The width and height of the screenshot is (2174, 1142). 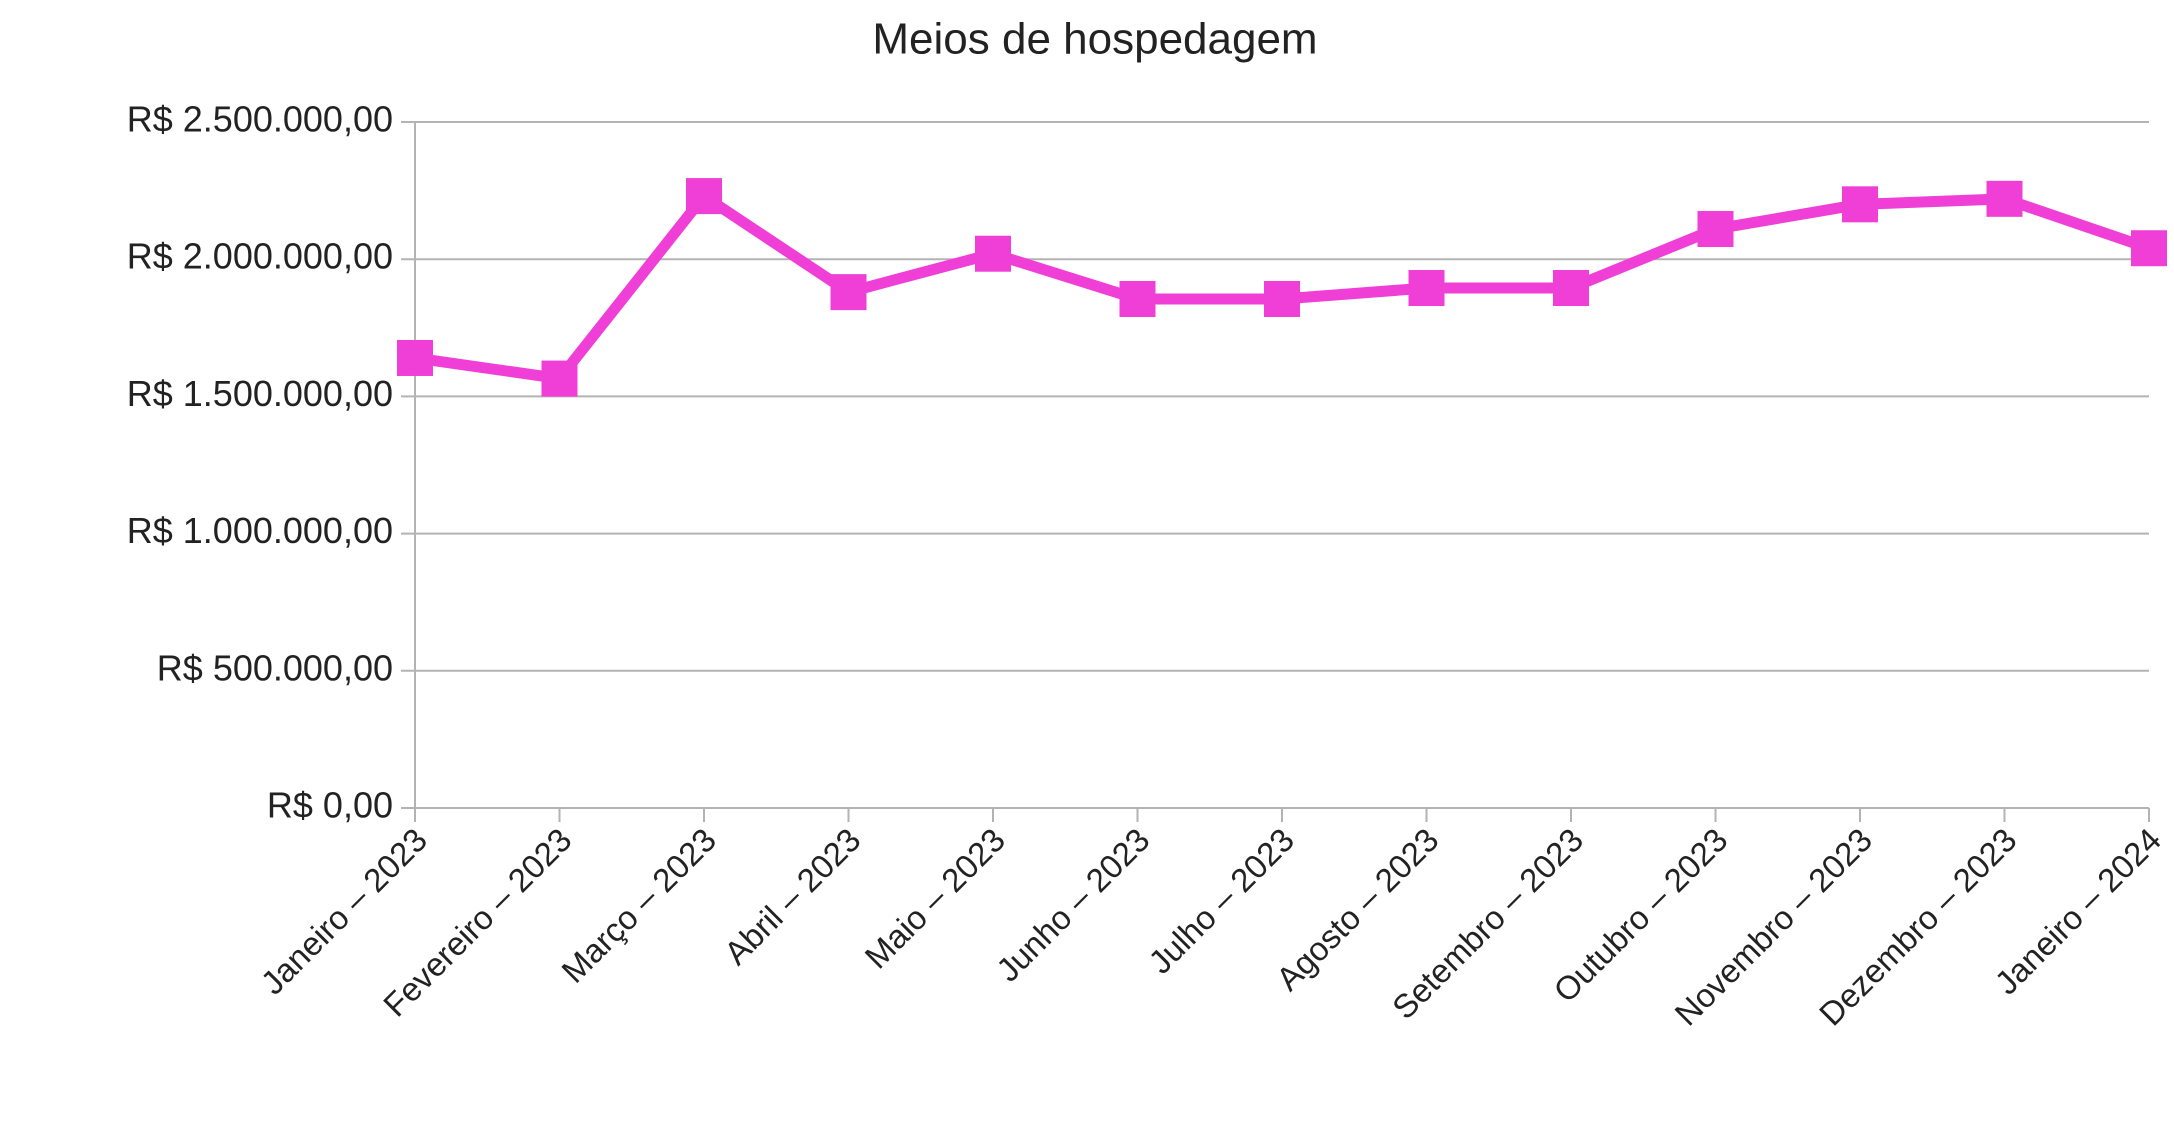 What do you see at coordinates (275, 667) in the screenshot?
I see `y-tick-label: R$ 500.000,00` at bounding box center [275, 667].